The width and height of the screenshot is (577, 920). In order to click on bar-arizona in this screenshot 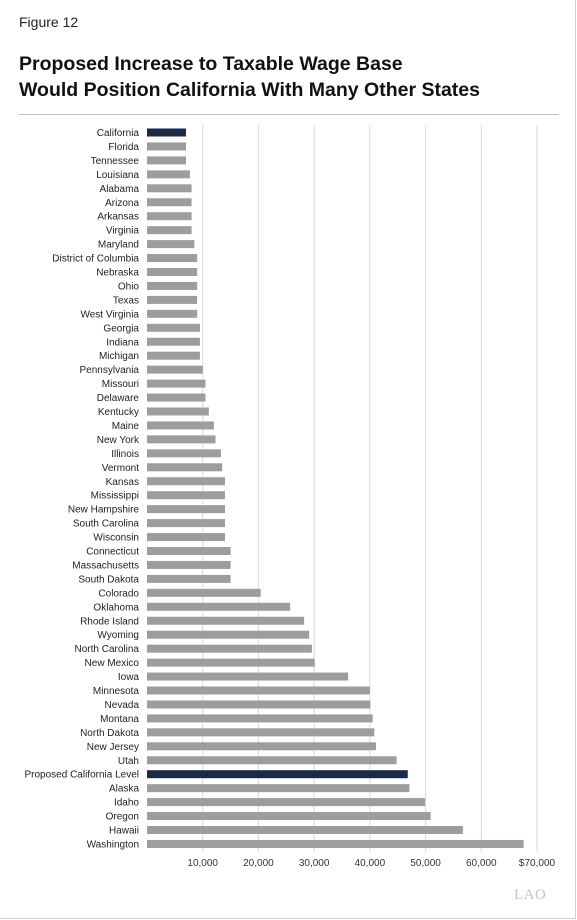, I will do `click(169, 202)`.